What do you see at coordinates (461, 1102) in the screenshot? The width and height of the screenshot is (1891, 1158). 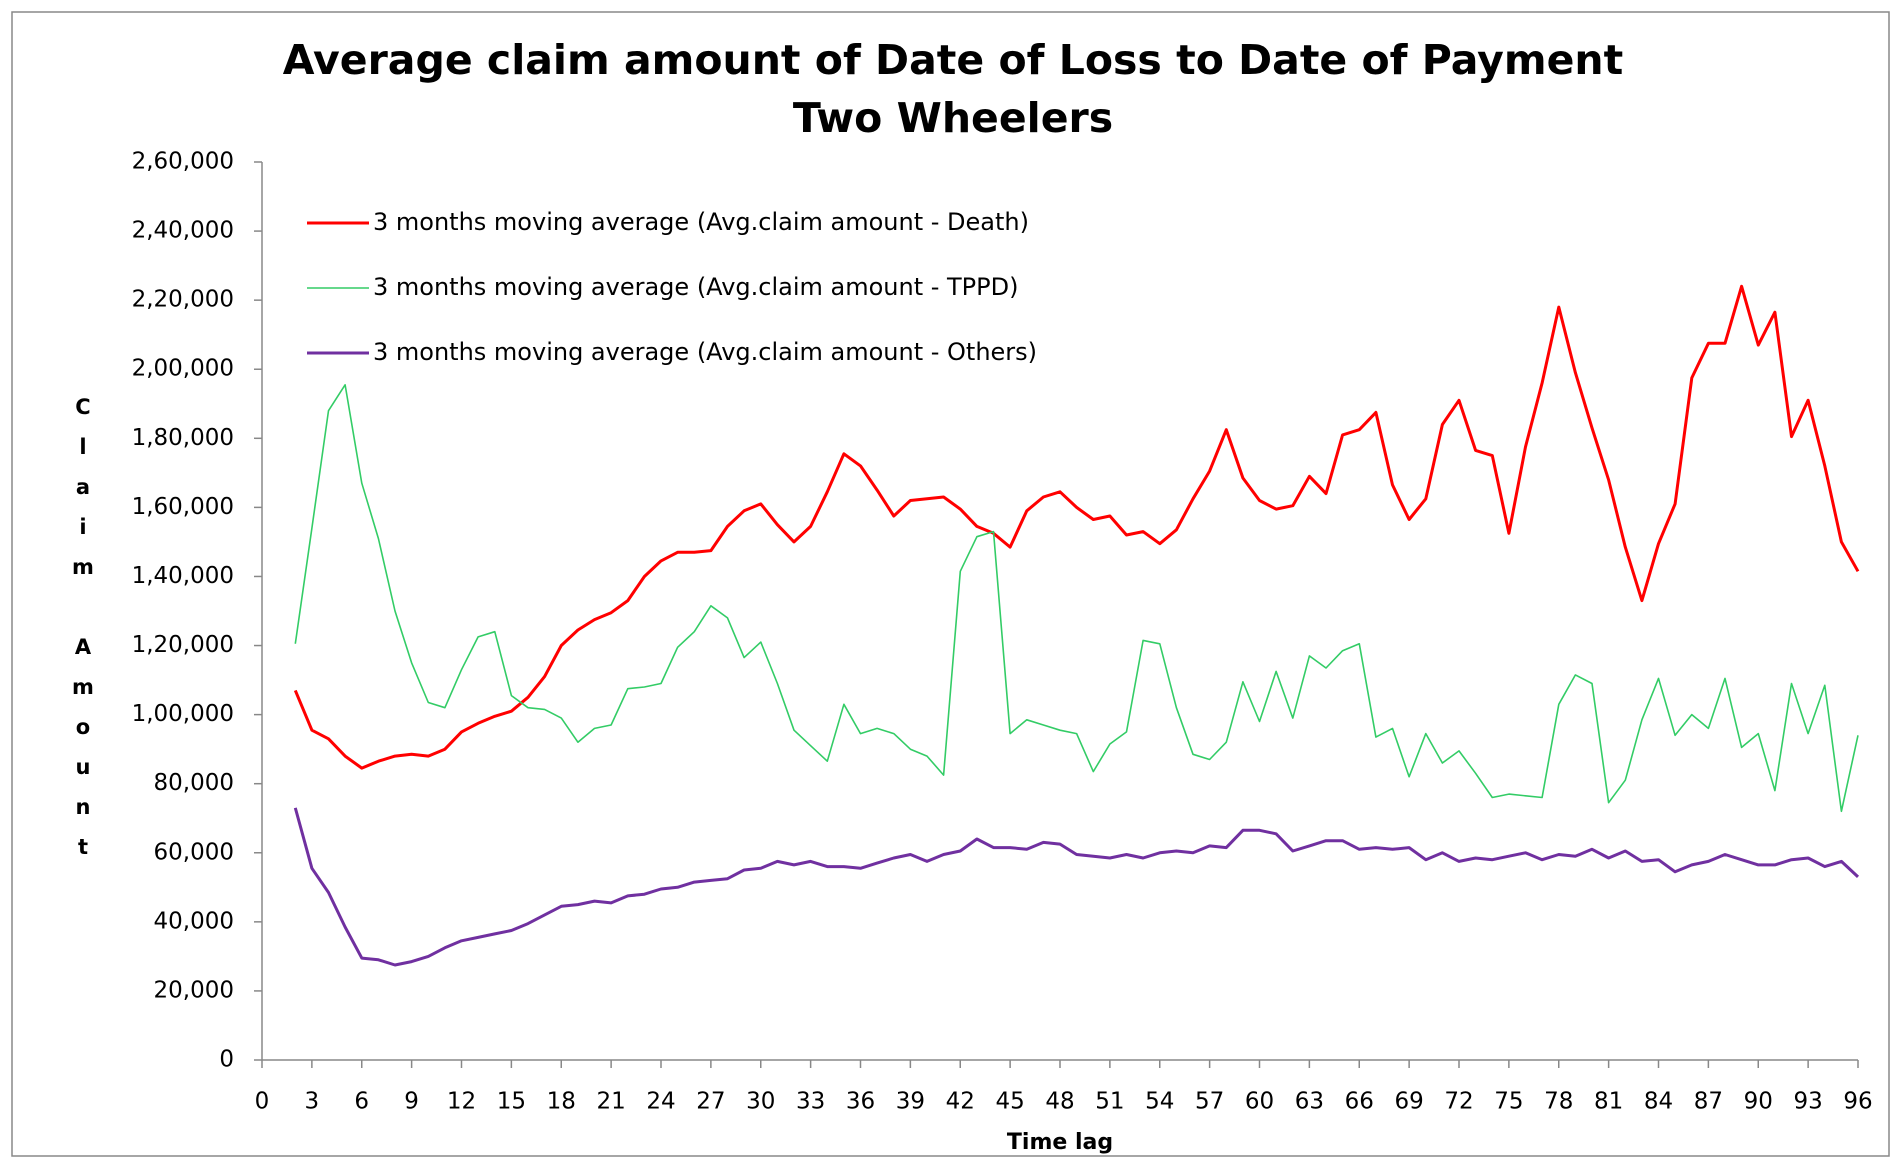 I see `x-tick-label: 12` at bounding box center [461, 1102].